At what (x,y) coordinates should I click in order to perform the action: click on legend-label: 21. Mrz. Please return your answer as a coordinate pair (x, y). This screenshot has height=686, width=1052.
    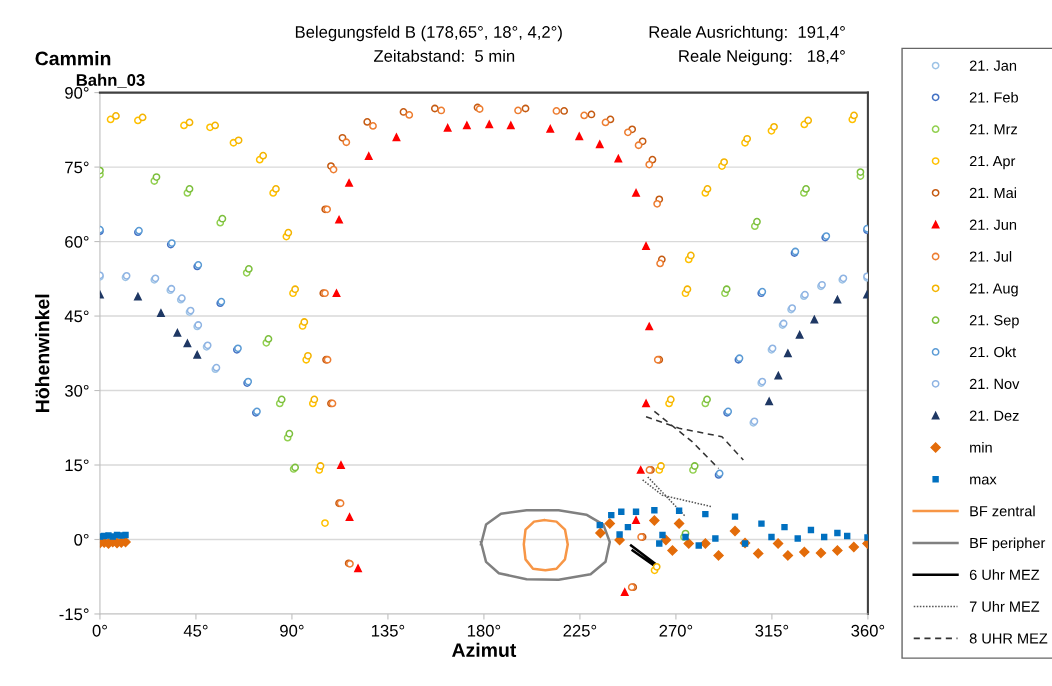
    Looking at the image, I should click on (993, 129).